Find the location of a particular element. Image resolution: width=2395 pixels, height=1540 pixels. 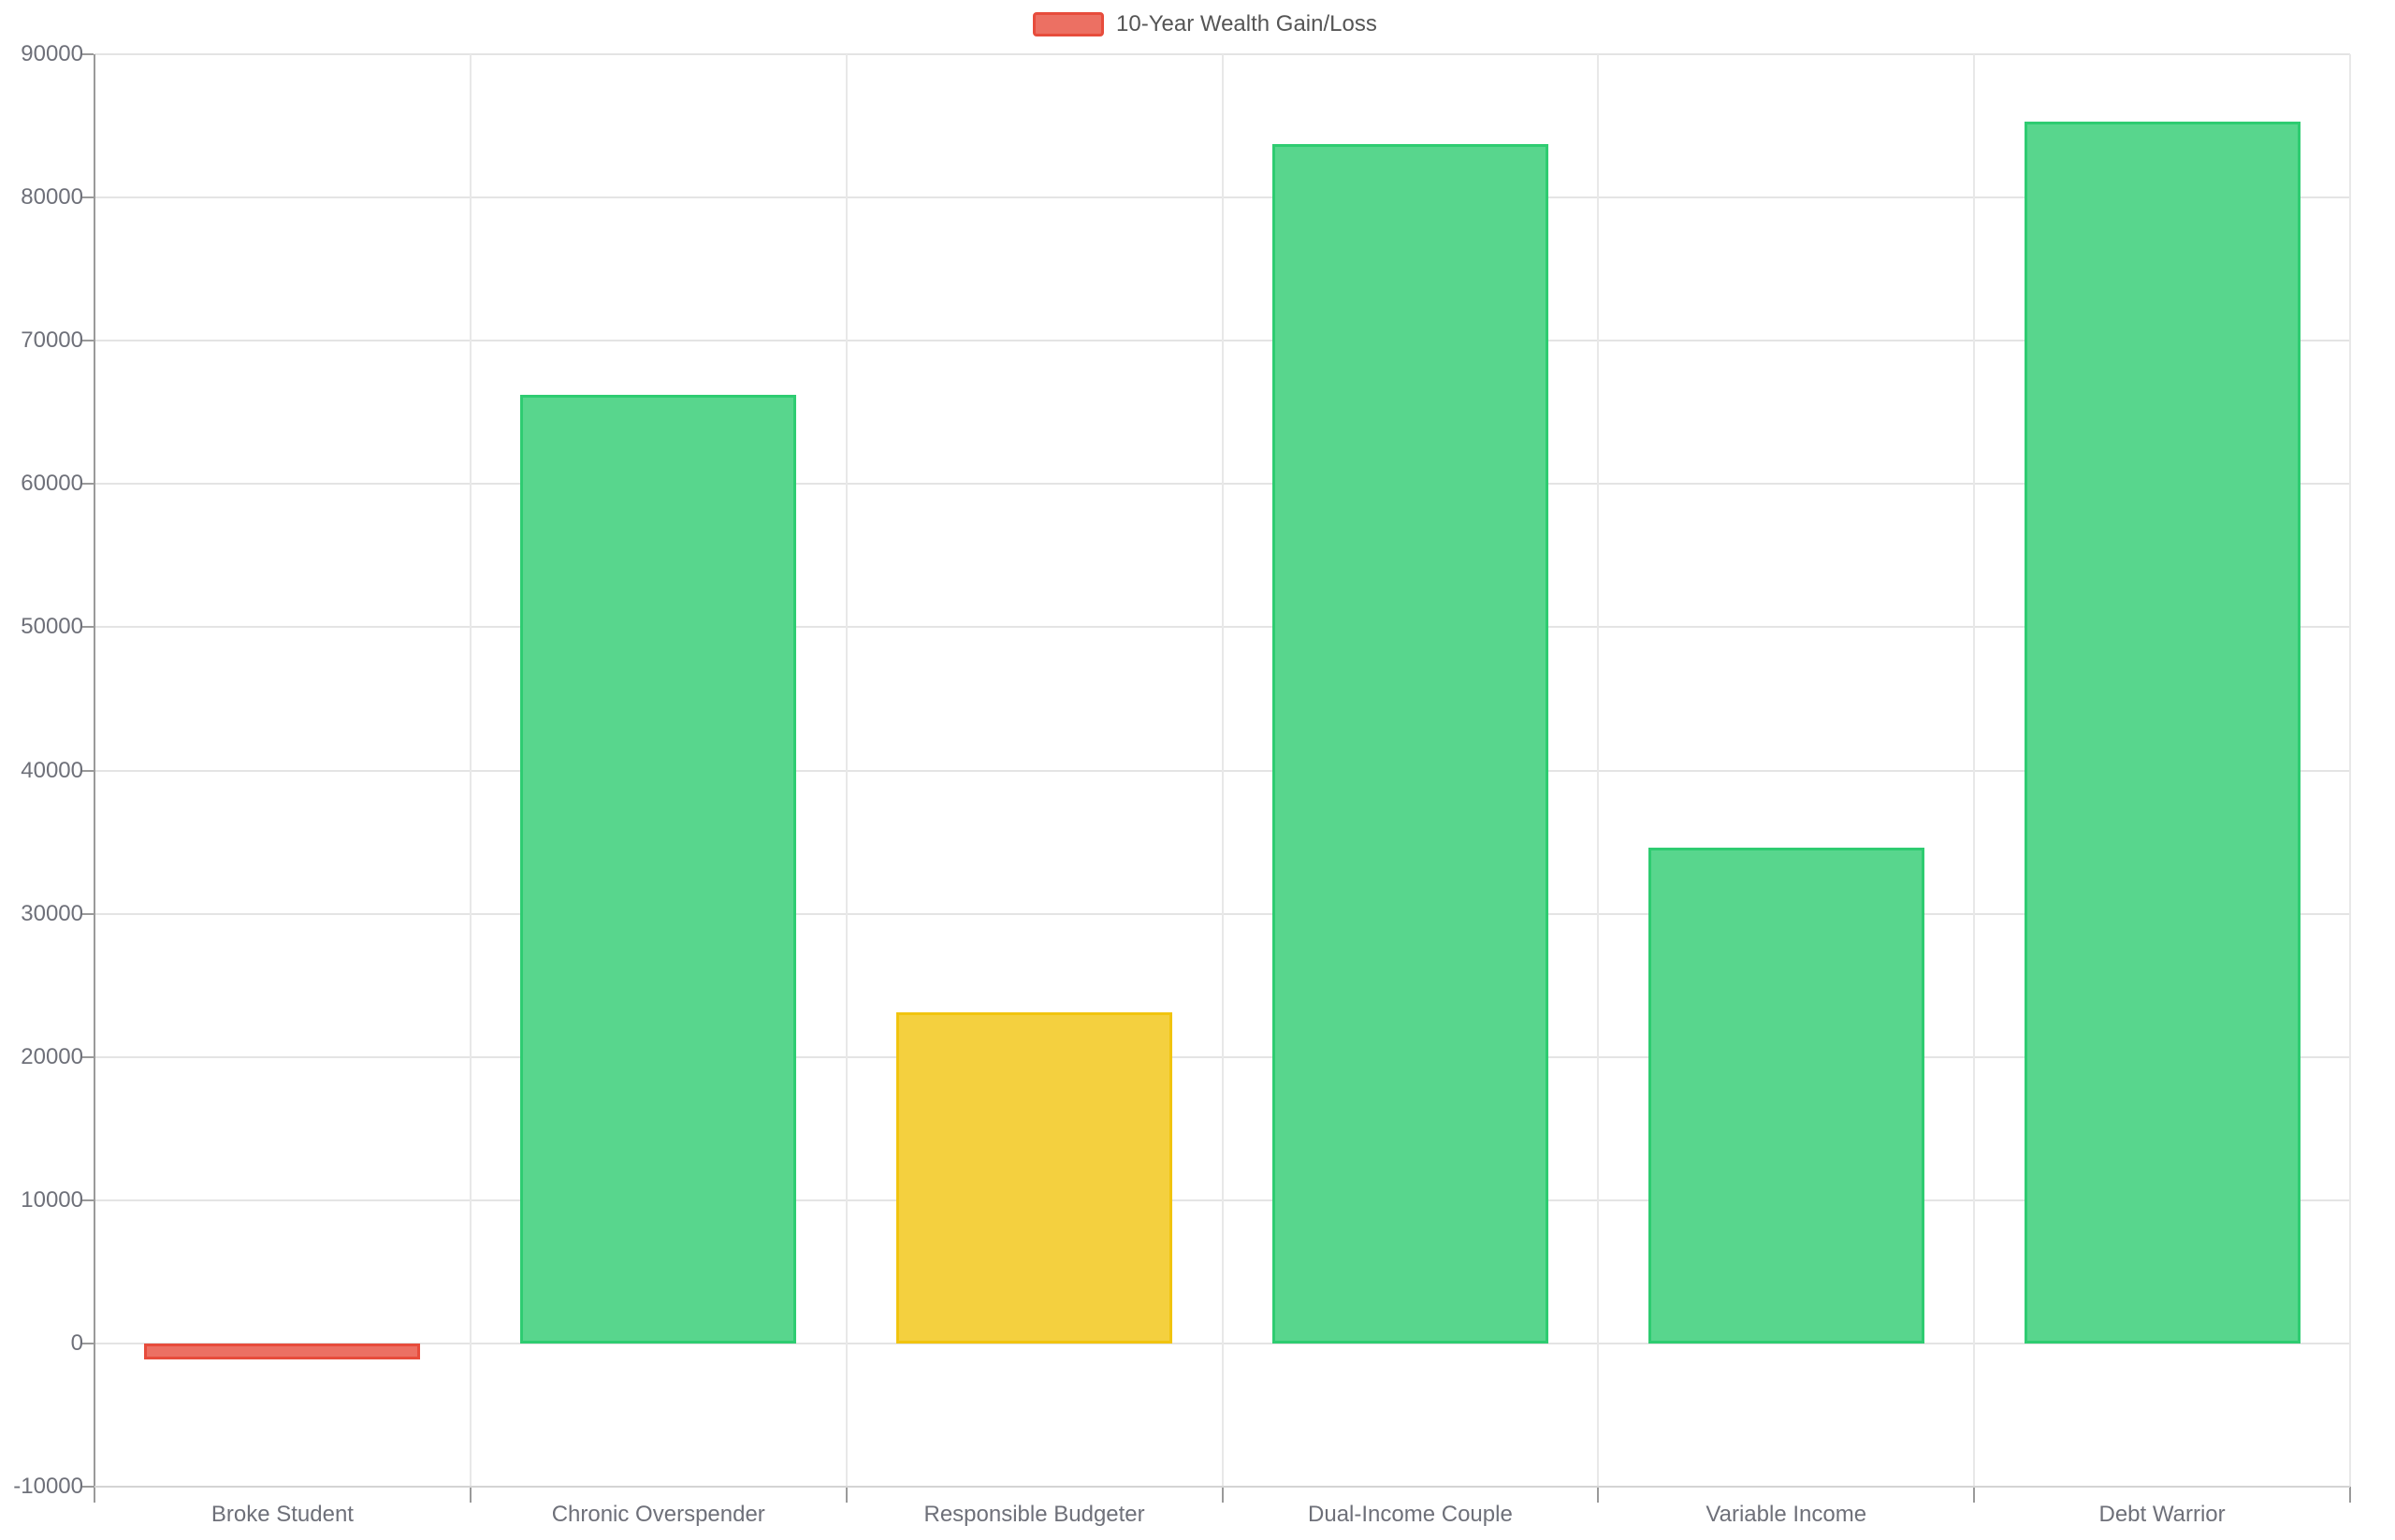

legend-item: 10-Year Wealth Gain/Loss is located at coordinates (1205, 24).